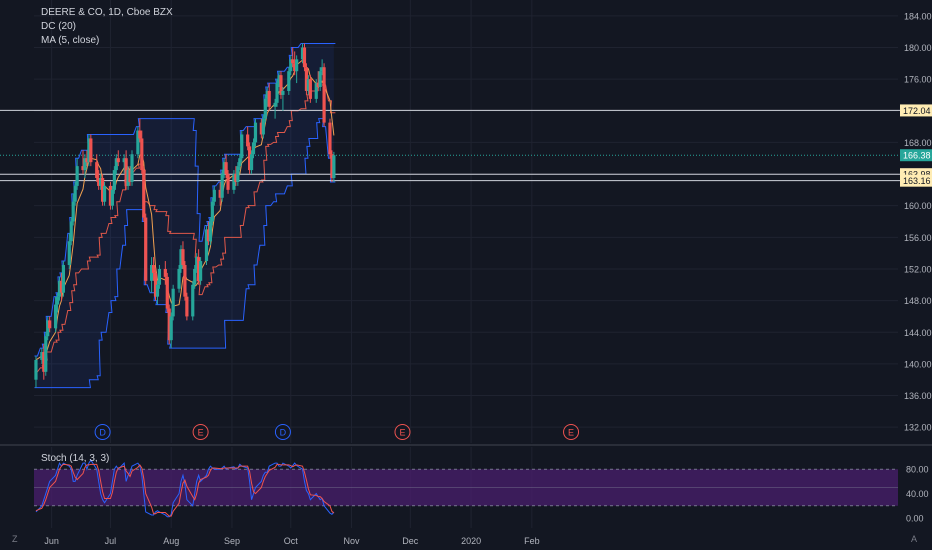 The height and width of the screenshot is (550, 932). What do you see at coordinates (918, 48) in the screenshot?
I see `y-tick-label: 180.00` at bounding box center [918, 48].